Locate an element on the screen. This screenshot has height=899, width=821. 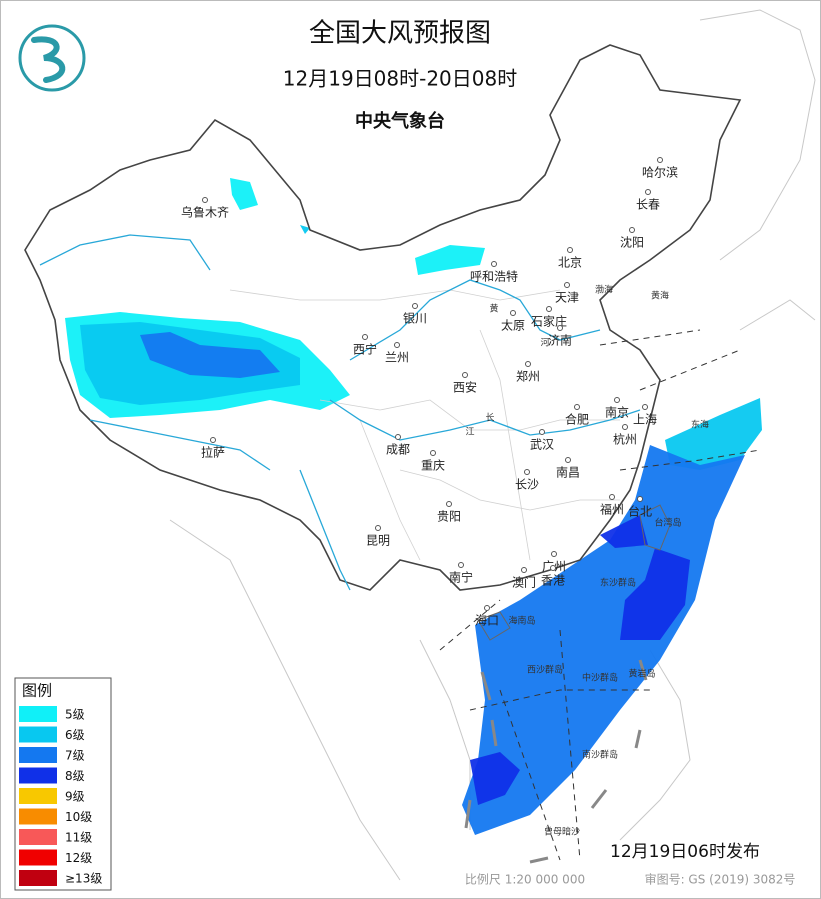
place-label: 黄海 is located at coordinates (660, 296).